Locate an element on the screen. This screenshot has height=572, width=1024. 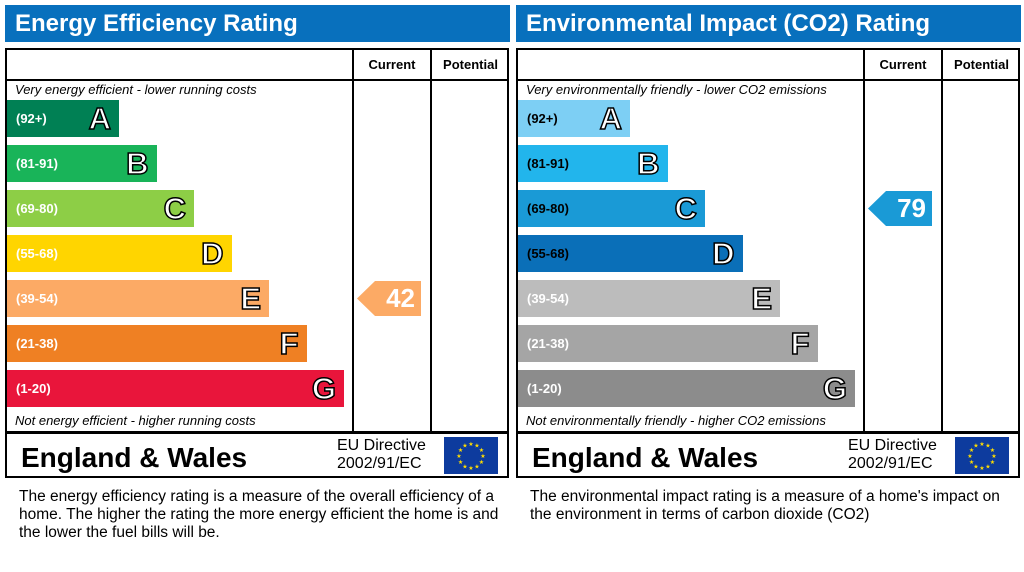
chart-title: Environmental Impact (CO2) Rating is located at coordinates (768, 23).